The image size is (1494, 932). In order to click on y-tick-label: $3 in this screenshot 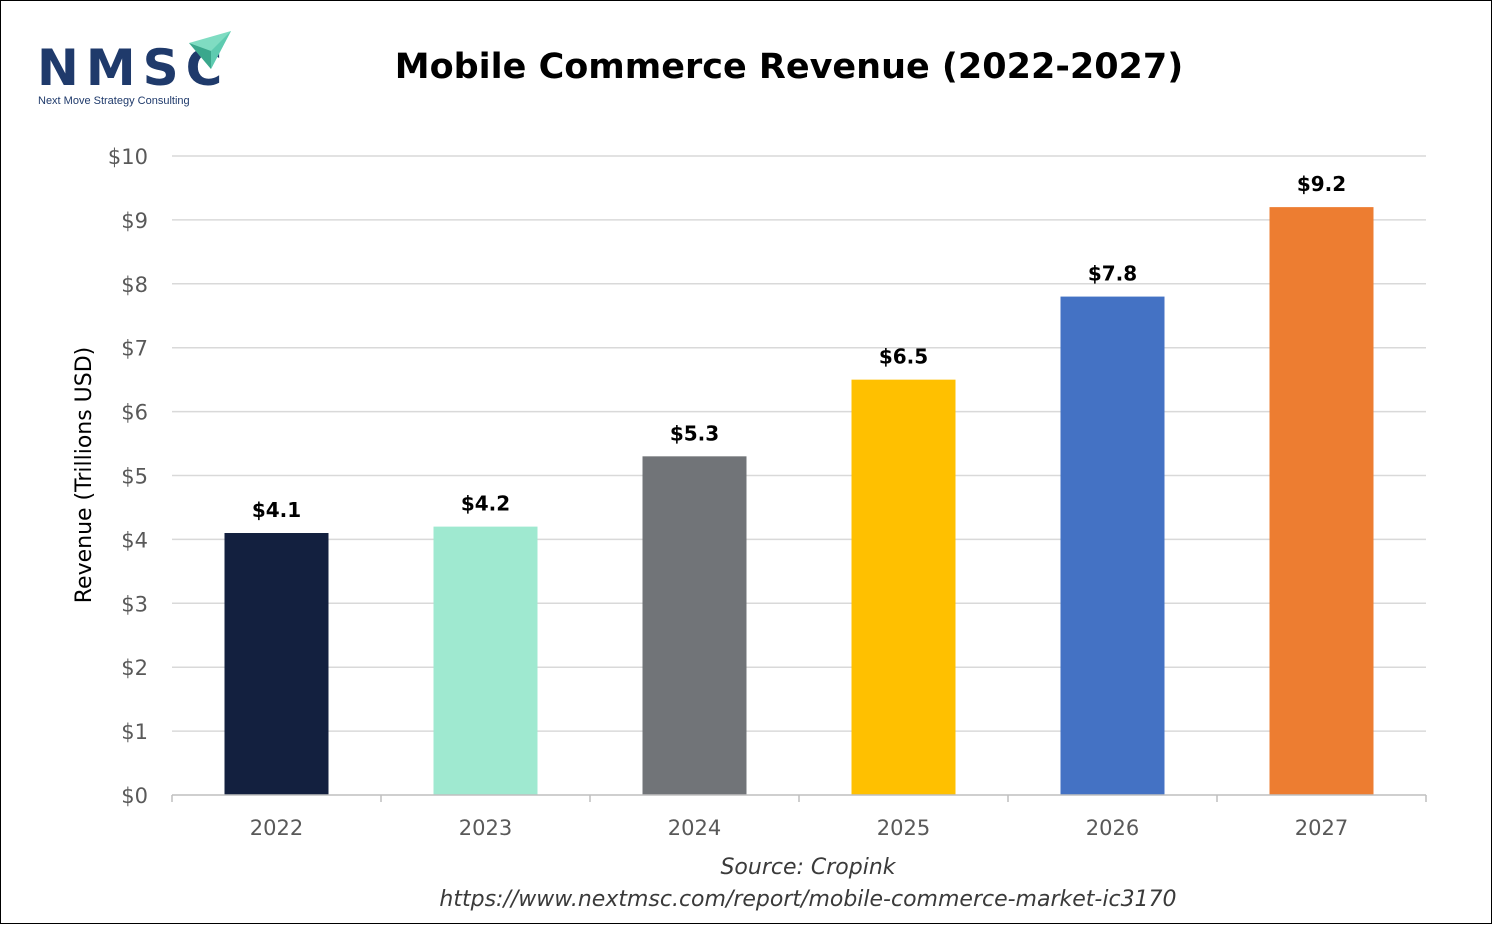, I will do `click(134, 604)`.